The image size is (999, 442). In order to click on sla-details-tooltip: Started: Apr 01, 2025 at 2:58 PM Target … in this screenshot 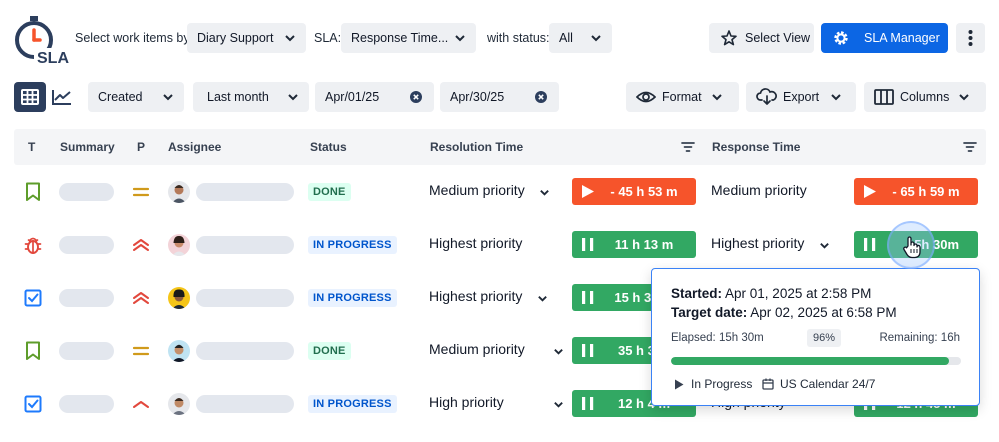, I will do `click(815, 337)`.